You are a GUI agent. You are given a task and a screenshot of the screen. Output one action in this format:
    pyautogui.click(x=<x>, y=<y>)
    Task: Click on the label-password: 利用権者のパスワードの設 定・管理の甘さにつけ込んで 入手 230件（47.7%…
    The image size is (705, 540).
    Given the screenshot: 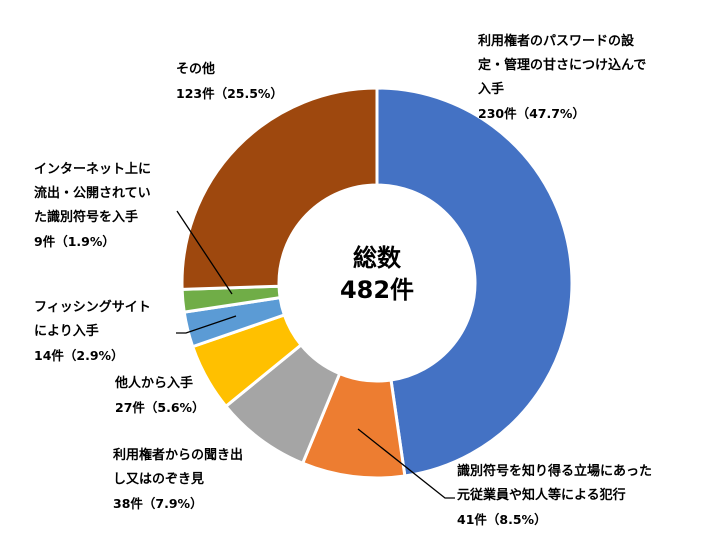 What is the action you would take?
    pyautogui.click(x=562, y=78)
    